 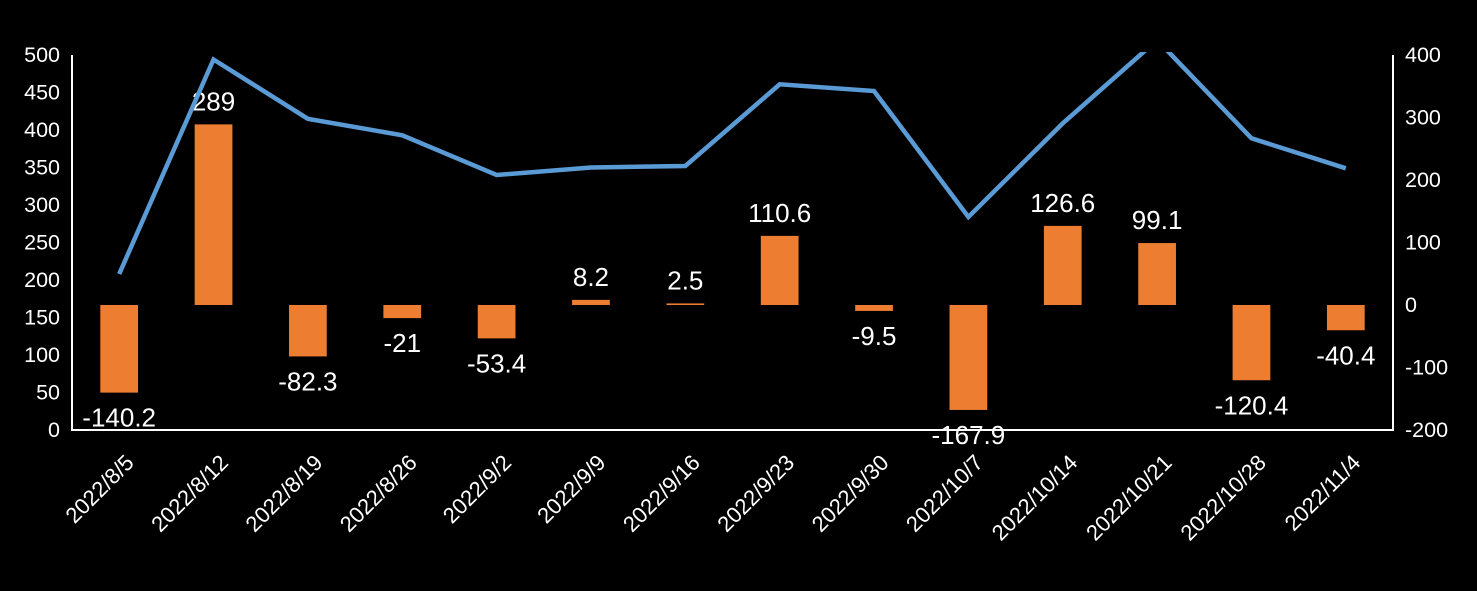 I want to click on left-axis-tick-label: 500, so click(x=42, y=55).